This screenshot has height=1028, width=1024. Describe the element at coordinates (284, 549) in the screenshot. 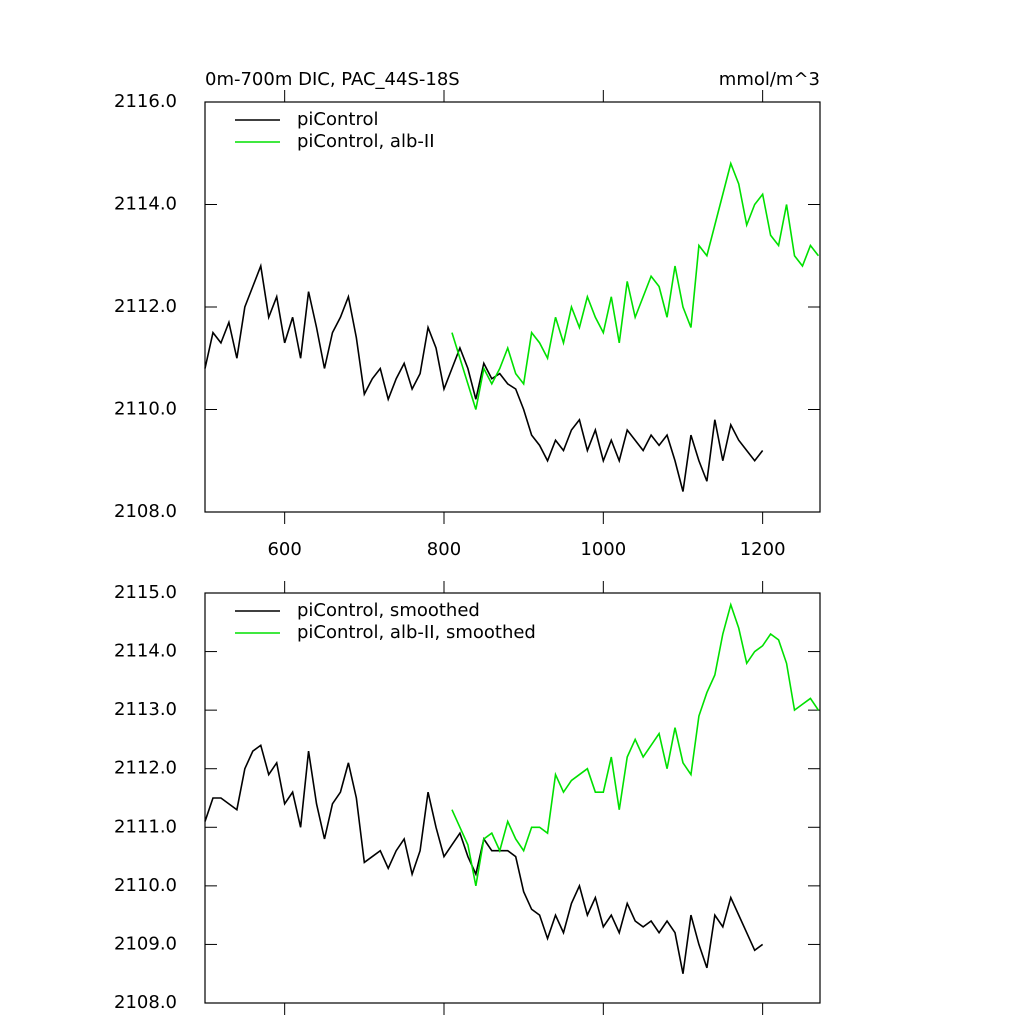

I see `x-tick-label: 600` at that location.